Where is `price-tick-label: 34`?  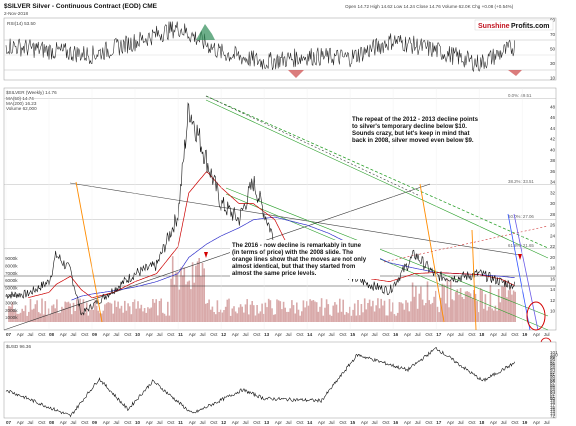
price-tick-label: 34 is located at coordinates (553, 182).